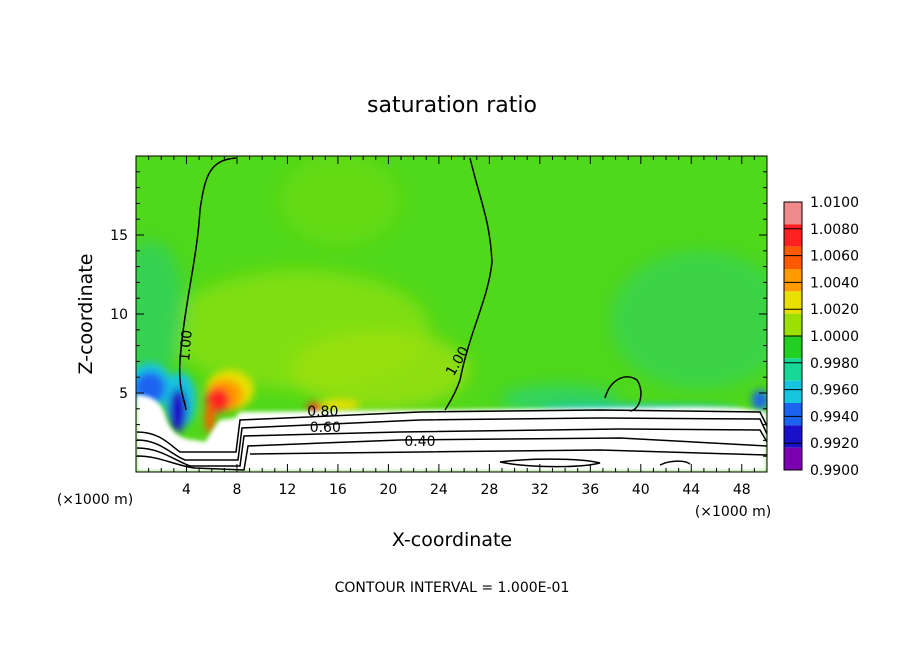 The image size is (904, 654). Describe the element at coordinates (733, 512) in the screenshot. I see `x-unit-right: (×1000 m)` at that location.